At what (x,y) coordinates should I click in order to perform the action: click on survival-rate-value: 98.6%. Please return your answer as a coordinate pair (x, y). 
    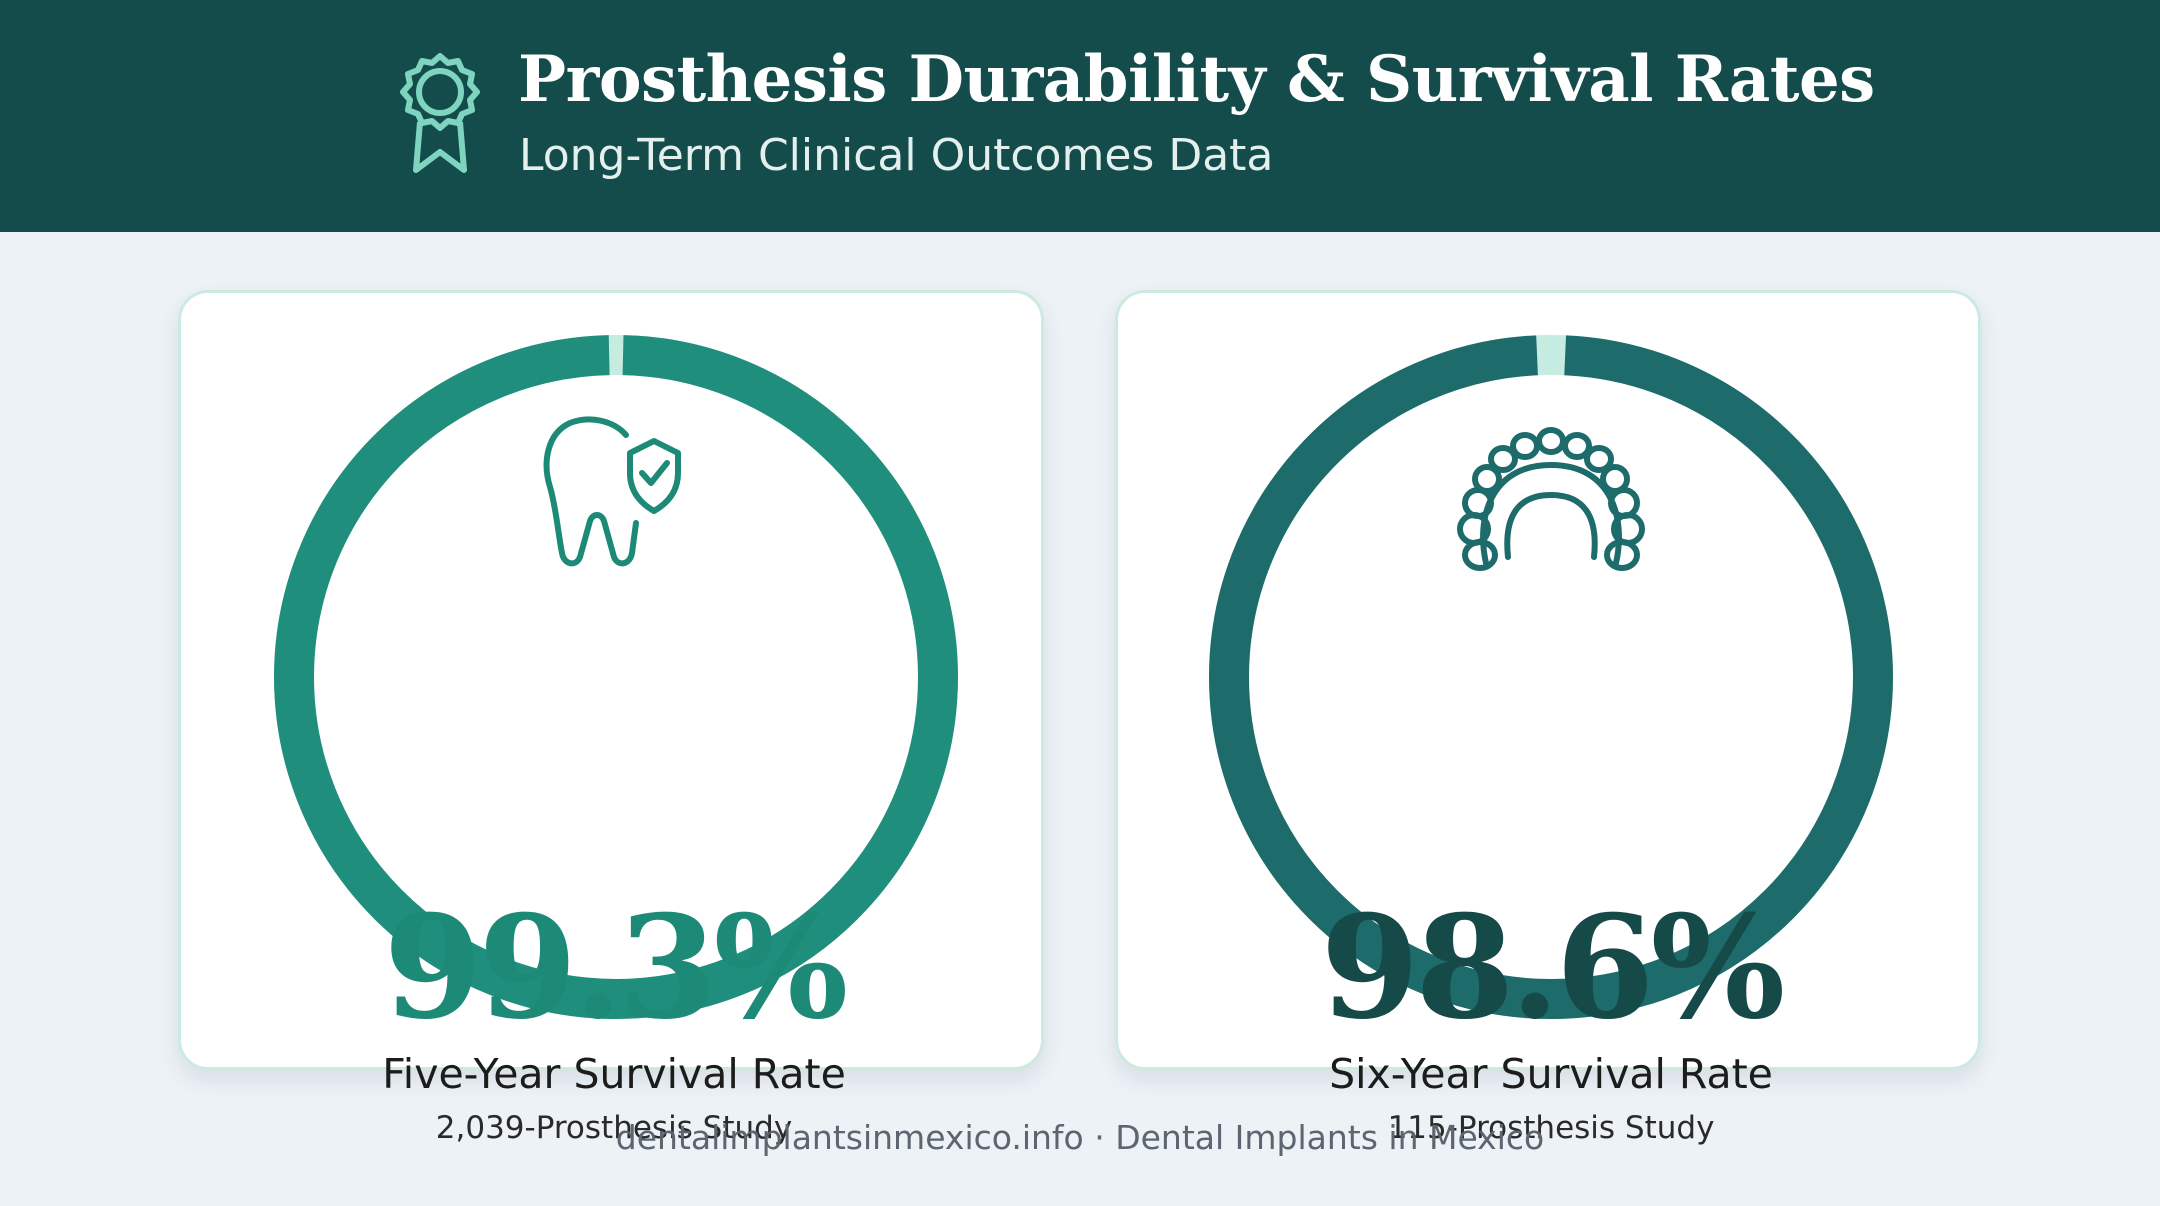
    Looking at the image, I should click on (1553, 968).